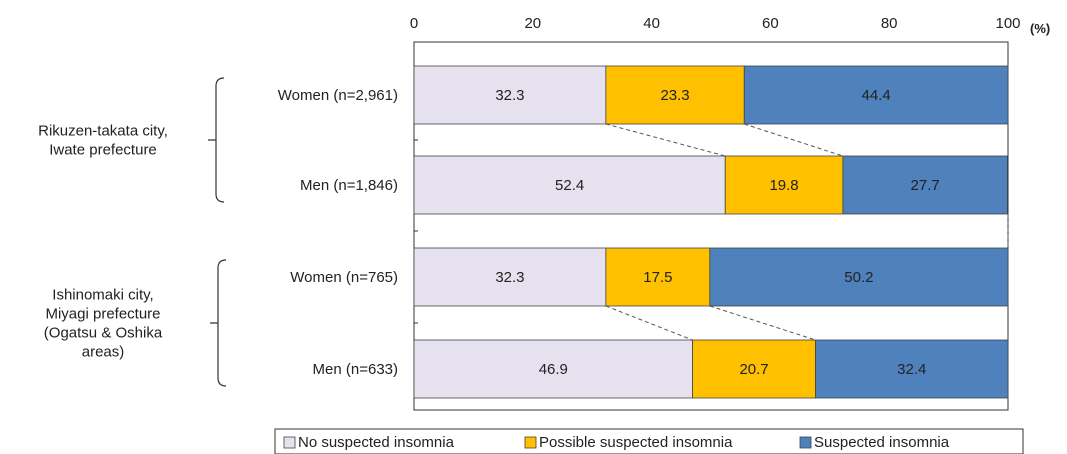 This screenshot has width=1067, height=454. I want to click on bar-value-label: 19.8, so click(783, 185).